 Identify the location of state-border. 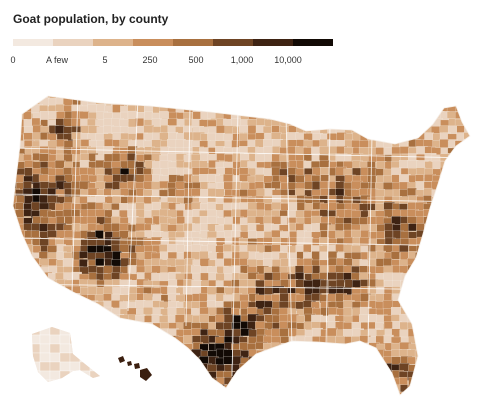
(75, 196).